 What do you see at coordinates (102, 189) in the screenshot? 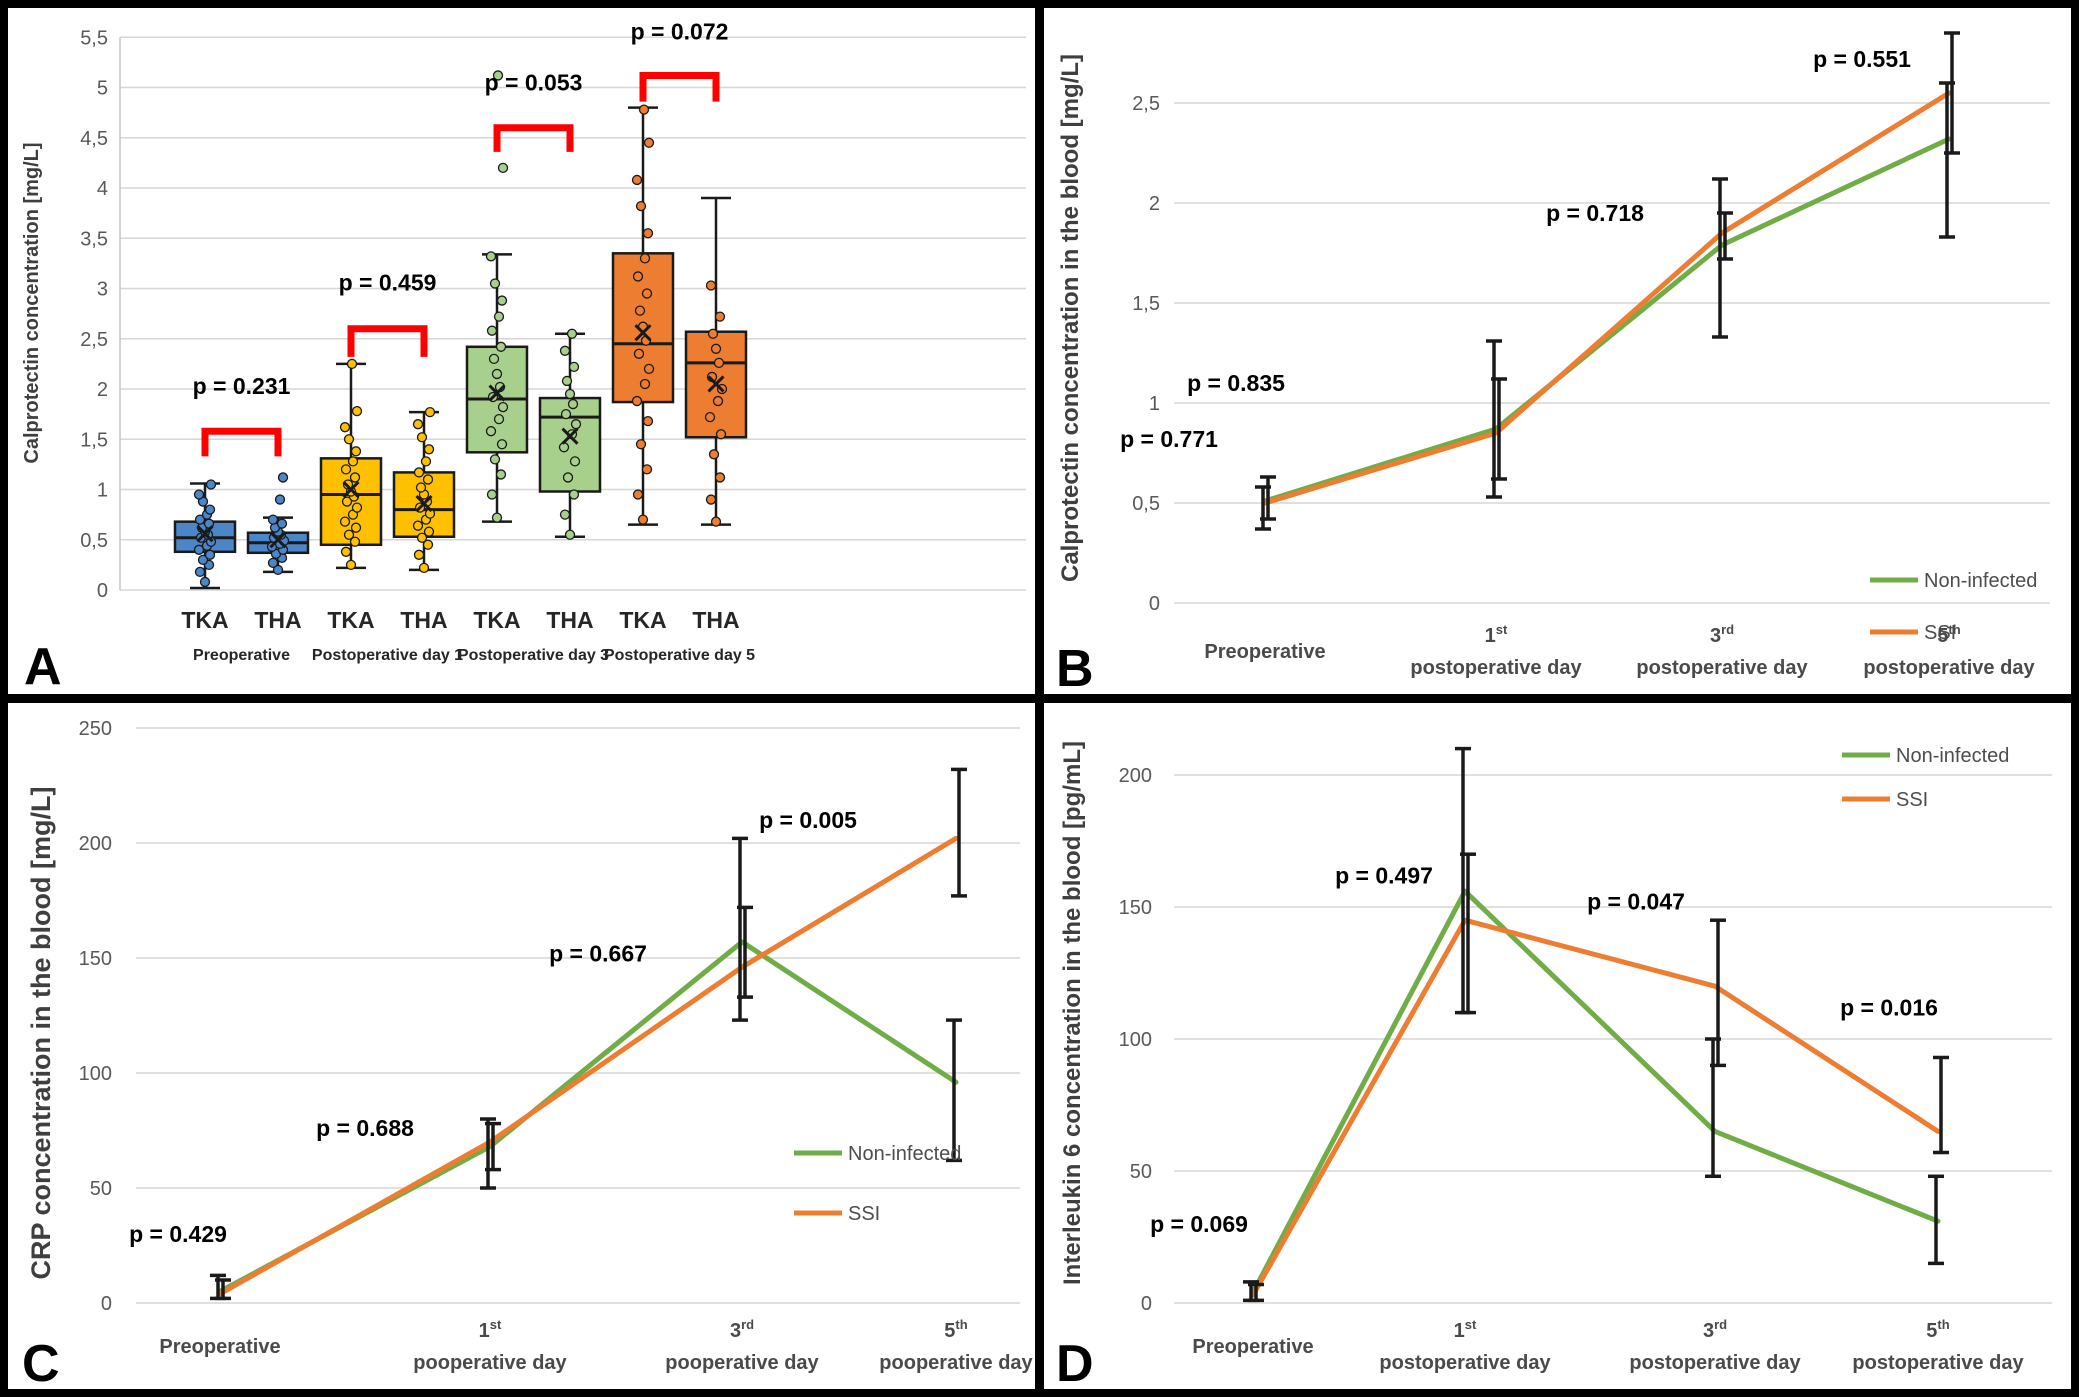
I see `y-tick-label: 4` at bounding box center [102, 189].